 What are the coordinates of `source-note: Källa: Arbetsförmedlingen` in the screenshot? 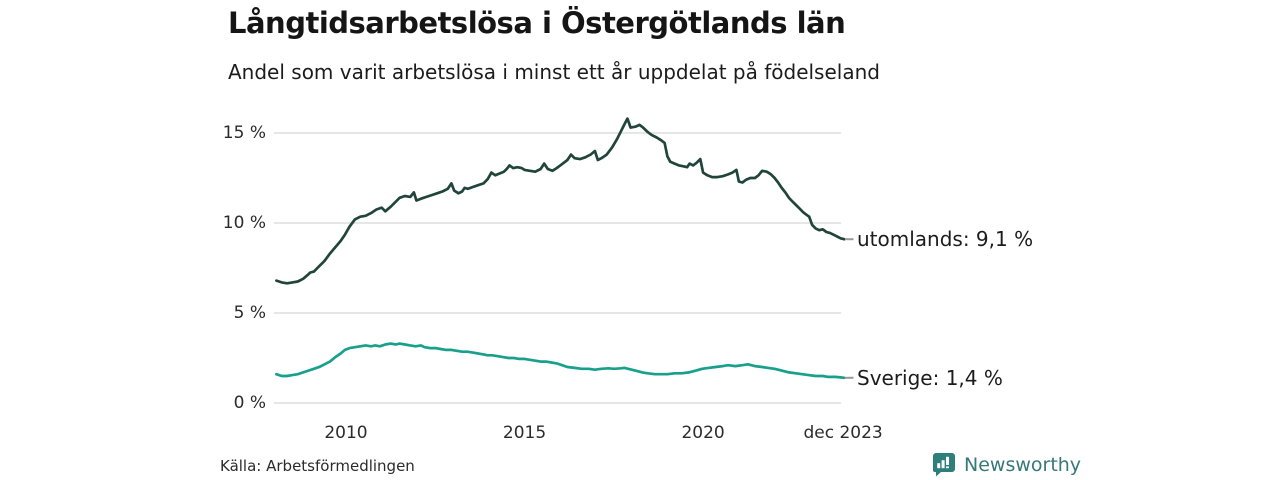 It's located at (317, 466).